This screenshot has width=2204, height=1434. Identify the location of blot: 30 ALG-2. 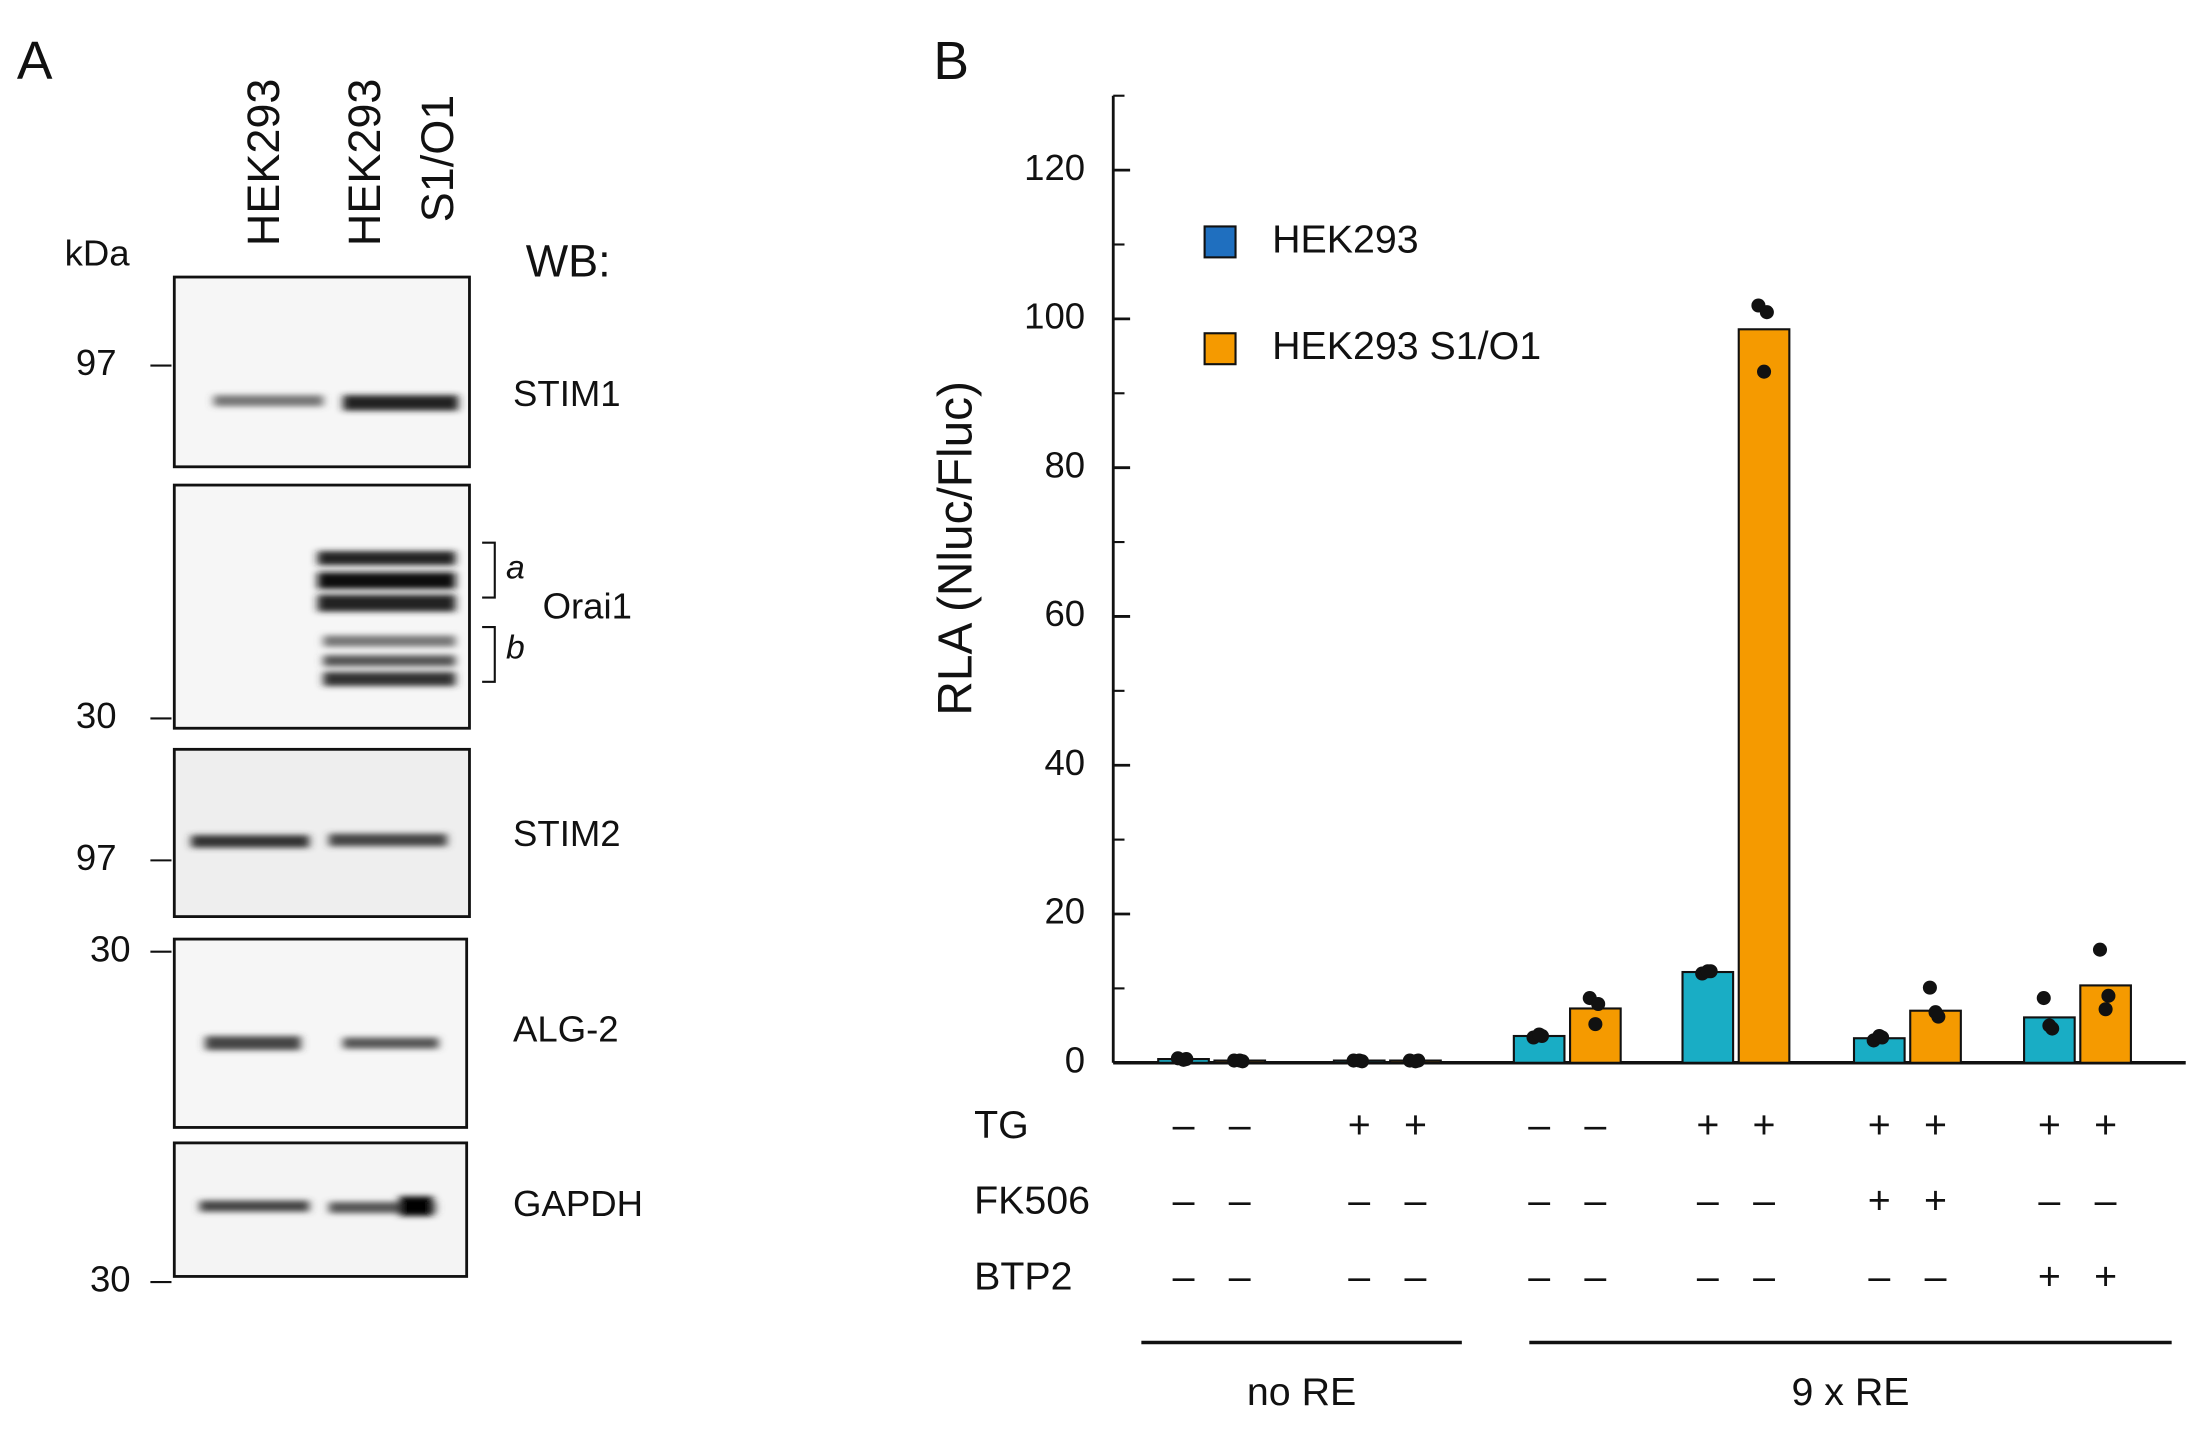
(354, 1028).